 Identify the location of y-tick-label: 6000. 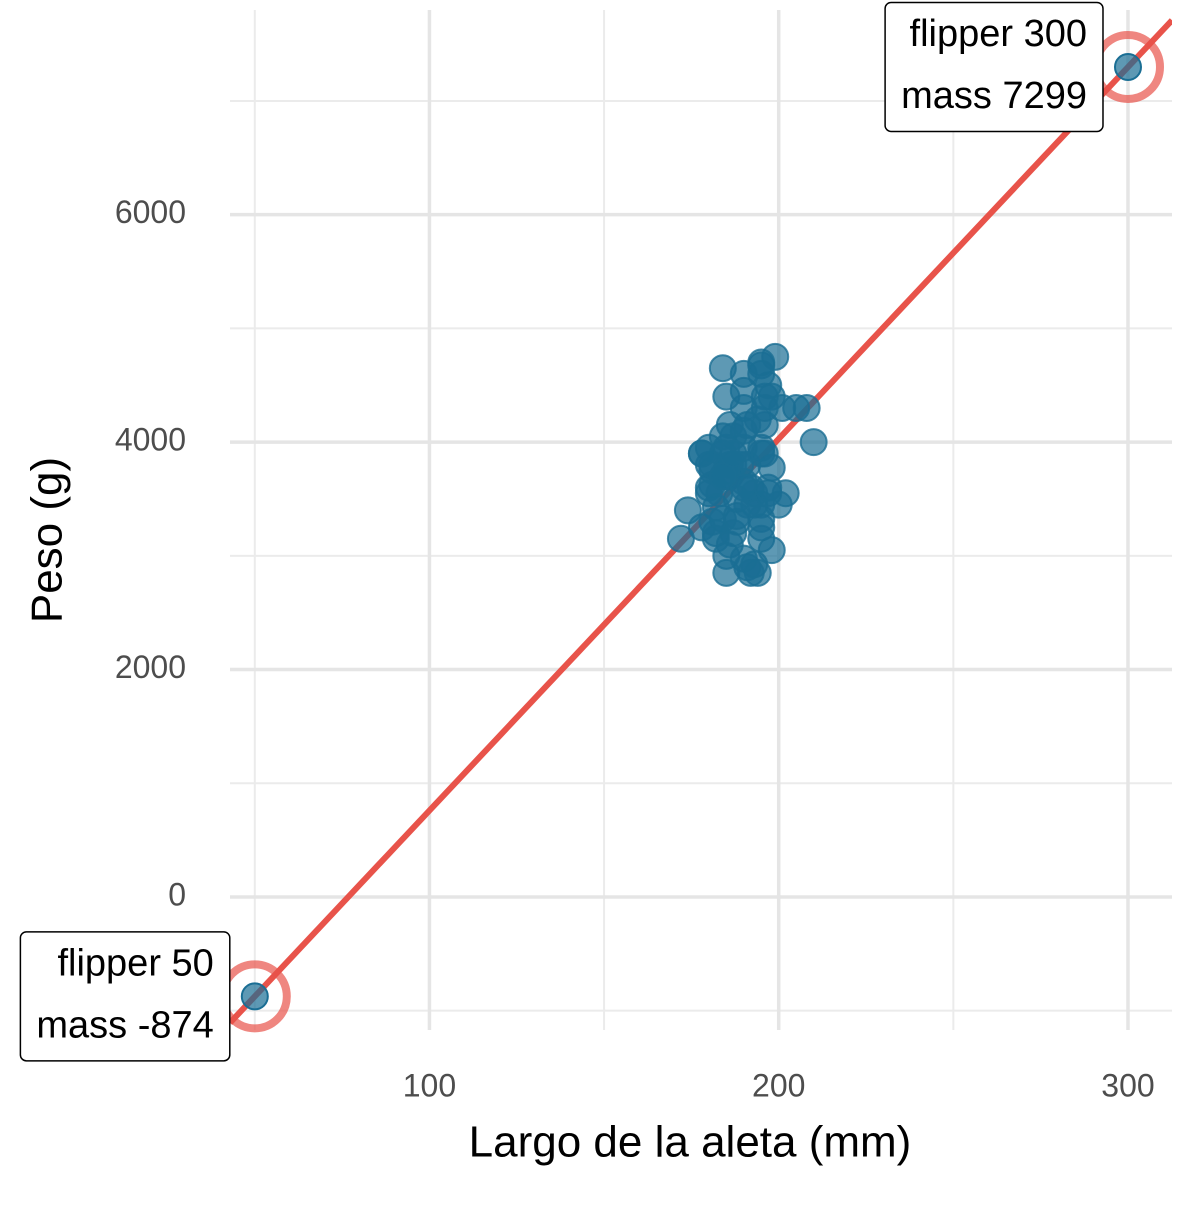
(150, 212).